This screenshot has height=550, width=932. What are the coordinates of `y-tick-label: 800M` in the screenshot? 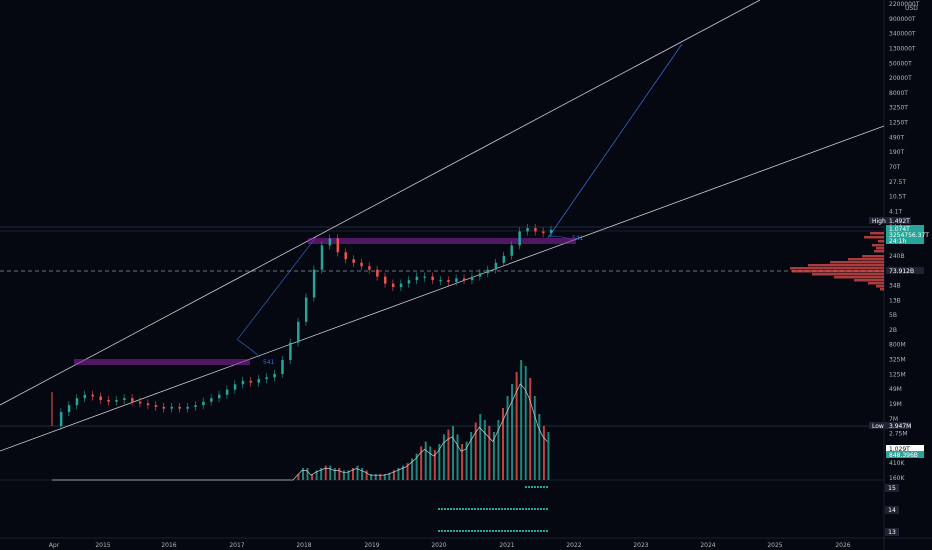 It's located at (897, 345).